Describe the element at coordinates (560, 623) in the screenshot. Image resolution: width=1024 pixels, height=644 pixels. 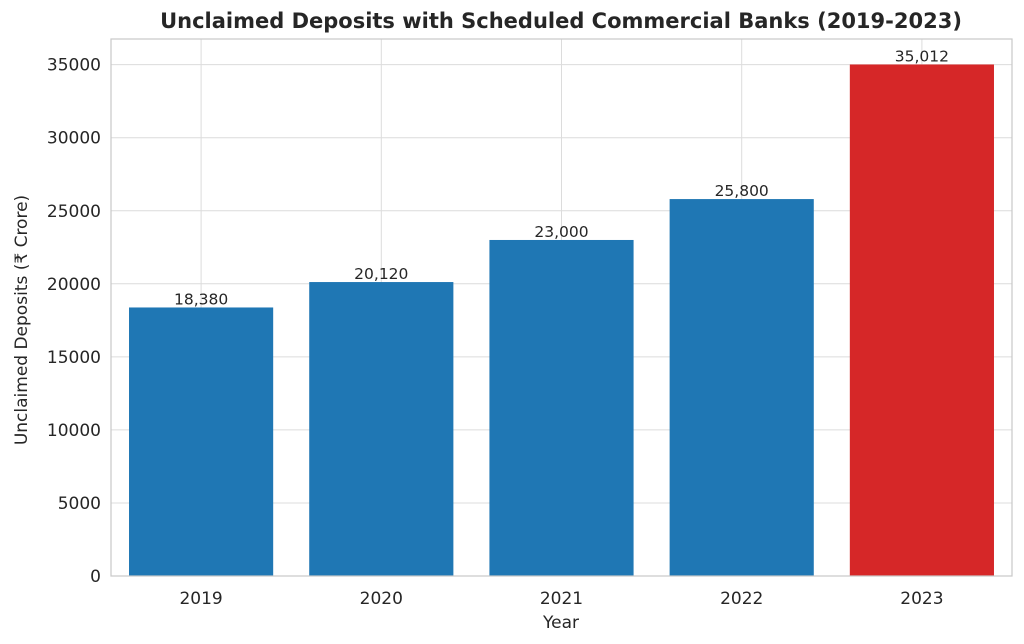
I see `x-axis-label: Year` at that location.